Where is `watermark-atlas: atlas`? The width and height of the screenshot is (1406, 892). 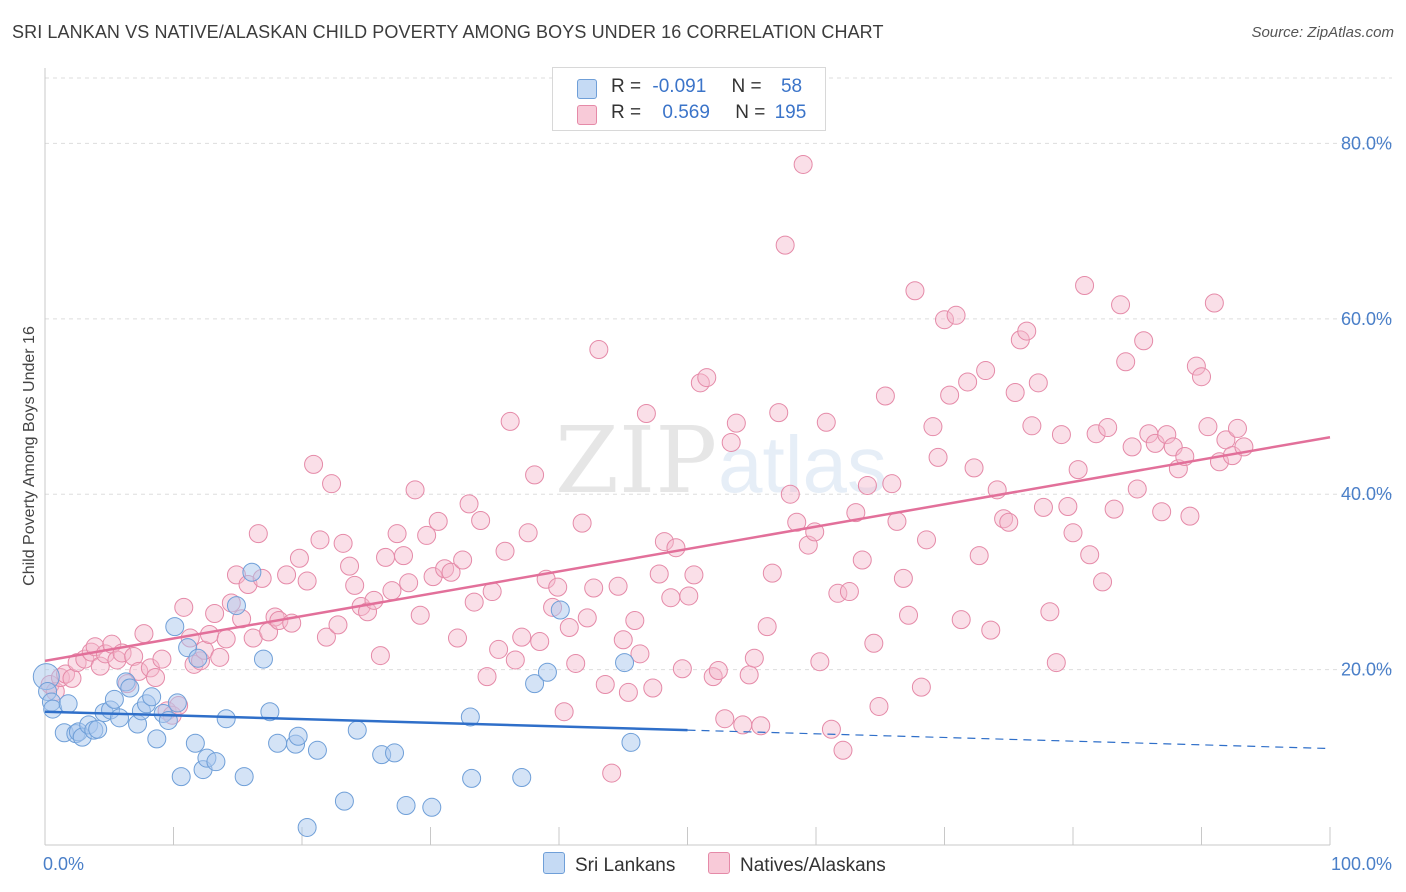
watermark-atlas: atlas is located at coordinates (802, 464).